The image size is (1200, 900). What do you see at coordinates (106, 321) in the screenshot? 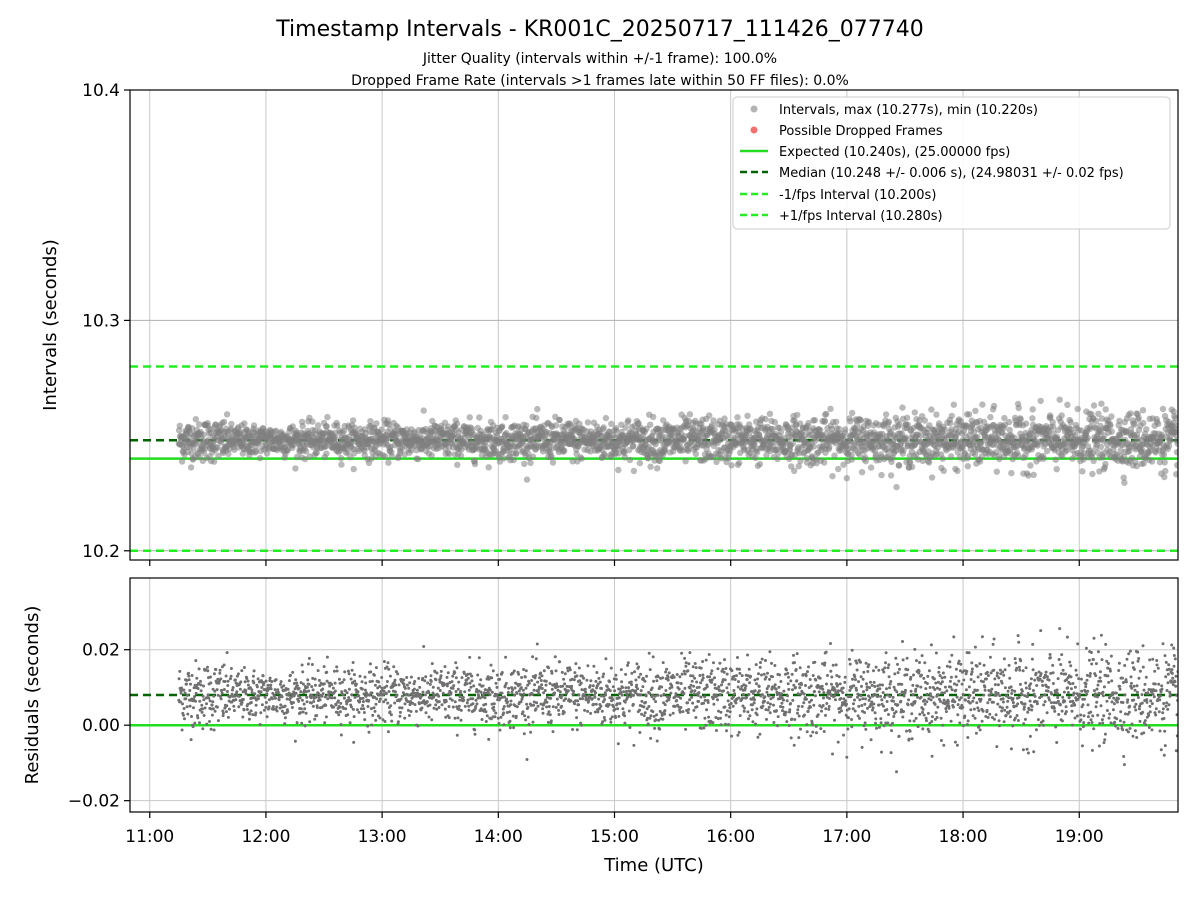
I see `intervals-y-ticks: 10.210.310.4` at bounding box center [106, 321].